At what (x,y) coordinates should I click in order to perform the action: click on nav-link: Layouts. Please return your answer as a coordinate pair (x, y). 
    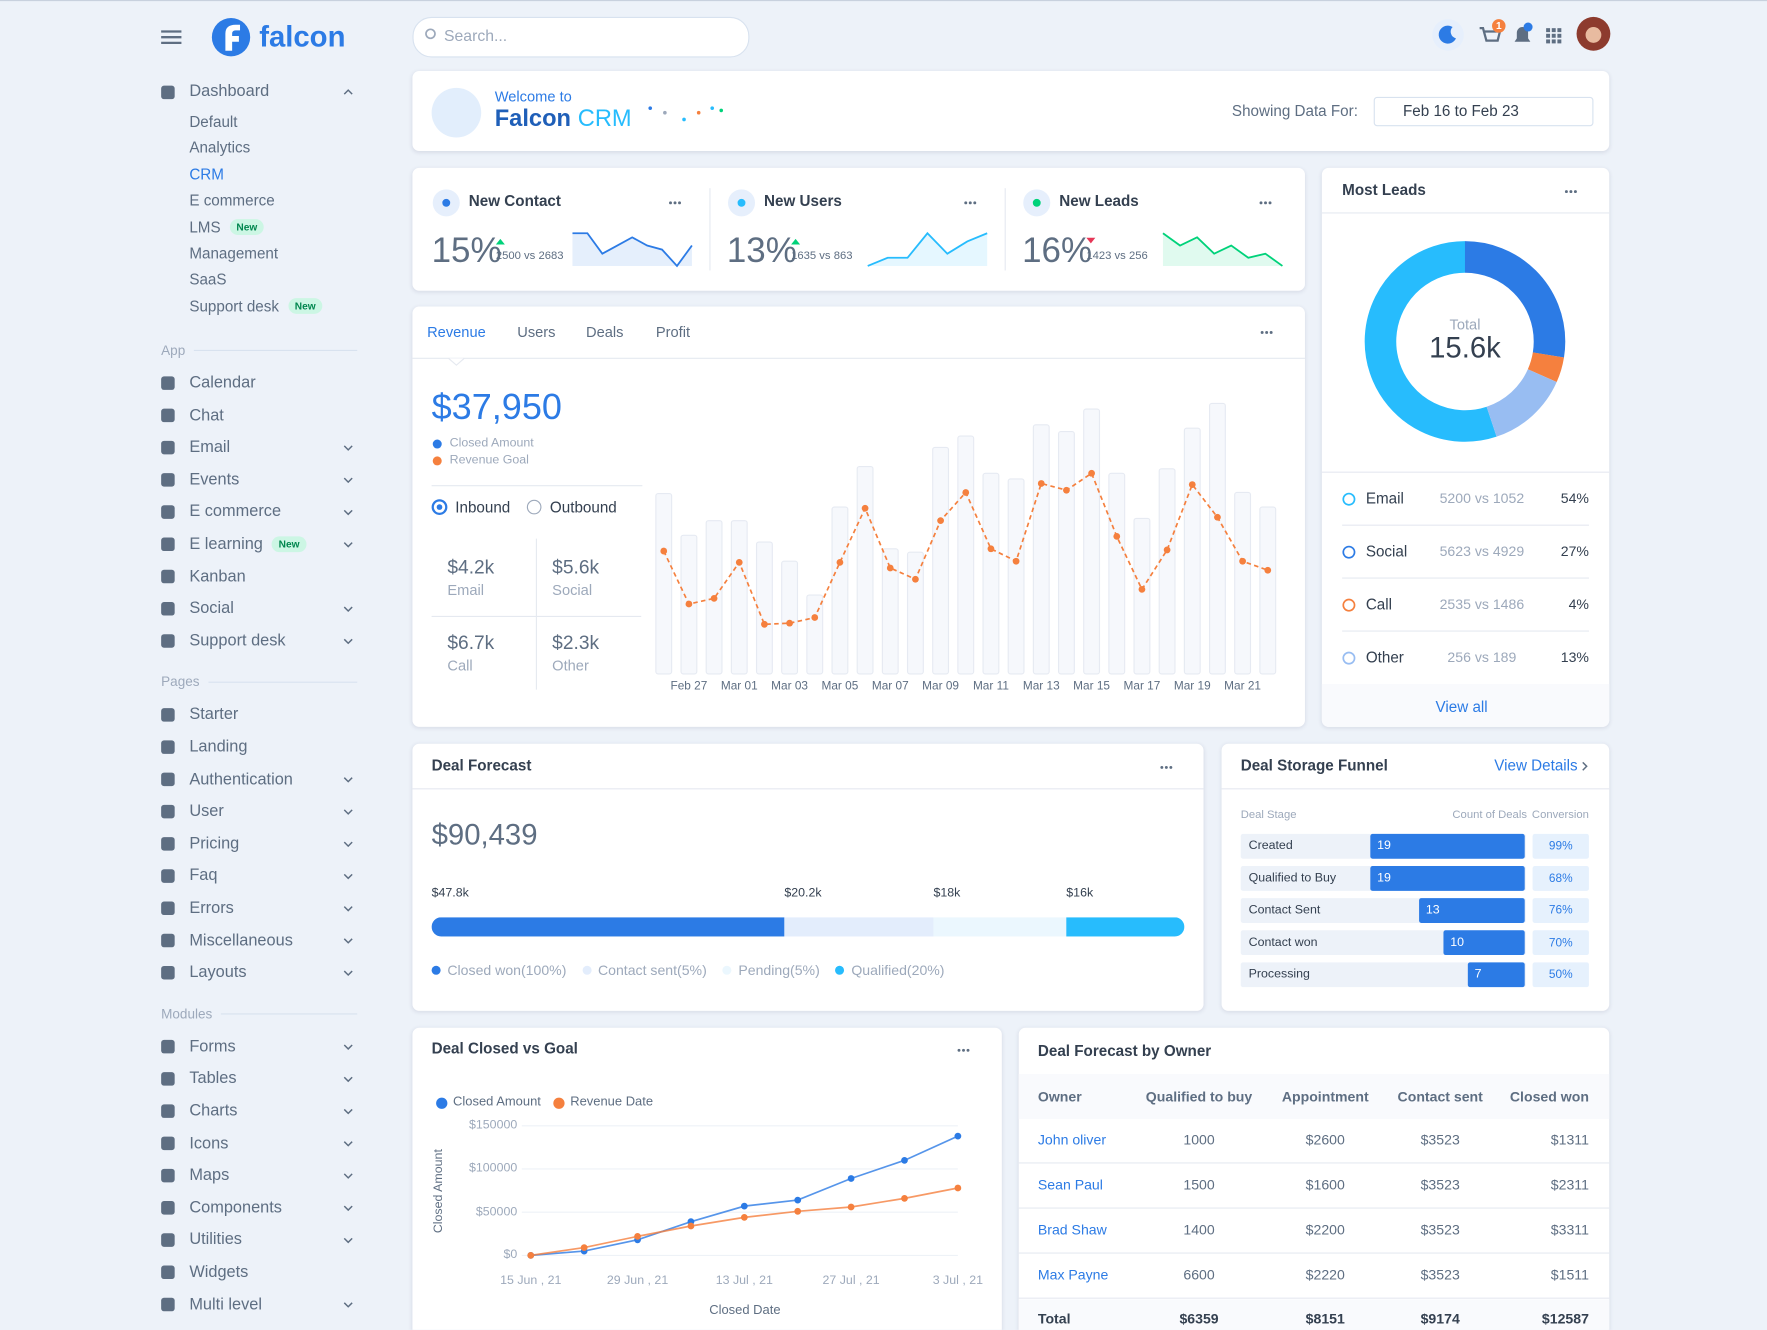
    Looking at the image, I should click on (218, 972).